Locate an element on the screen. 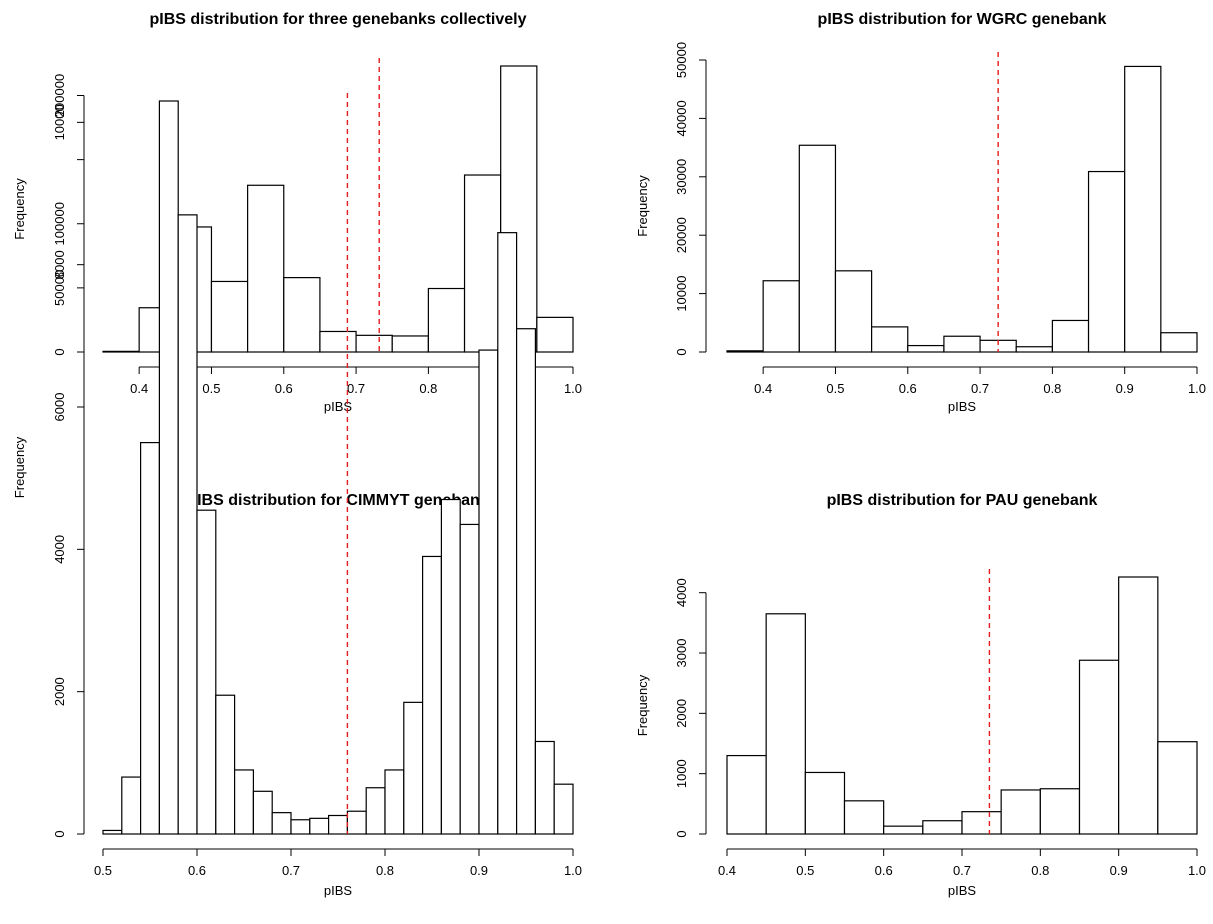  y-tick-label: 40000 is located at coordinates (681, 118).